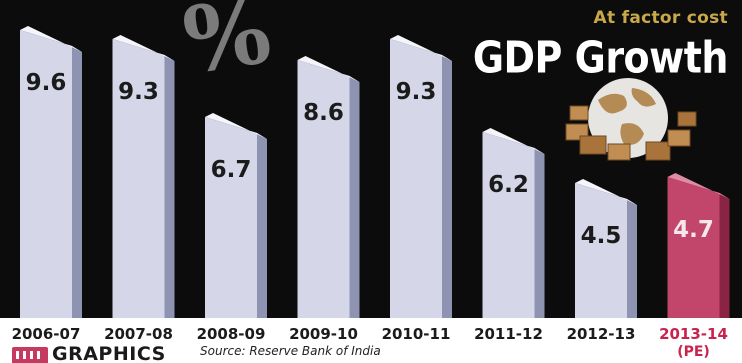 The image size is (742, 363). I want to click on value-label: 4.7, so click(693, 230).